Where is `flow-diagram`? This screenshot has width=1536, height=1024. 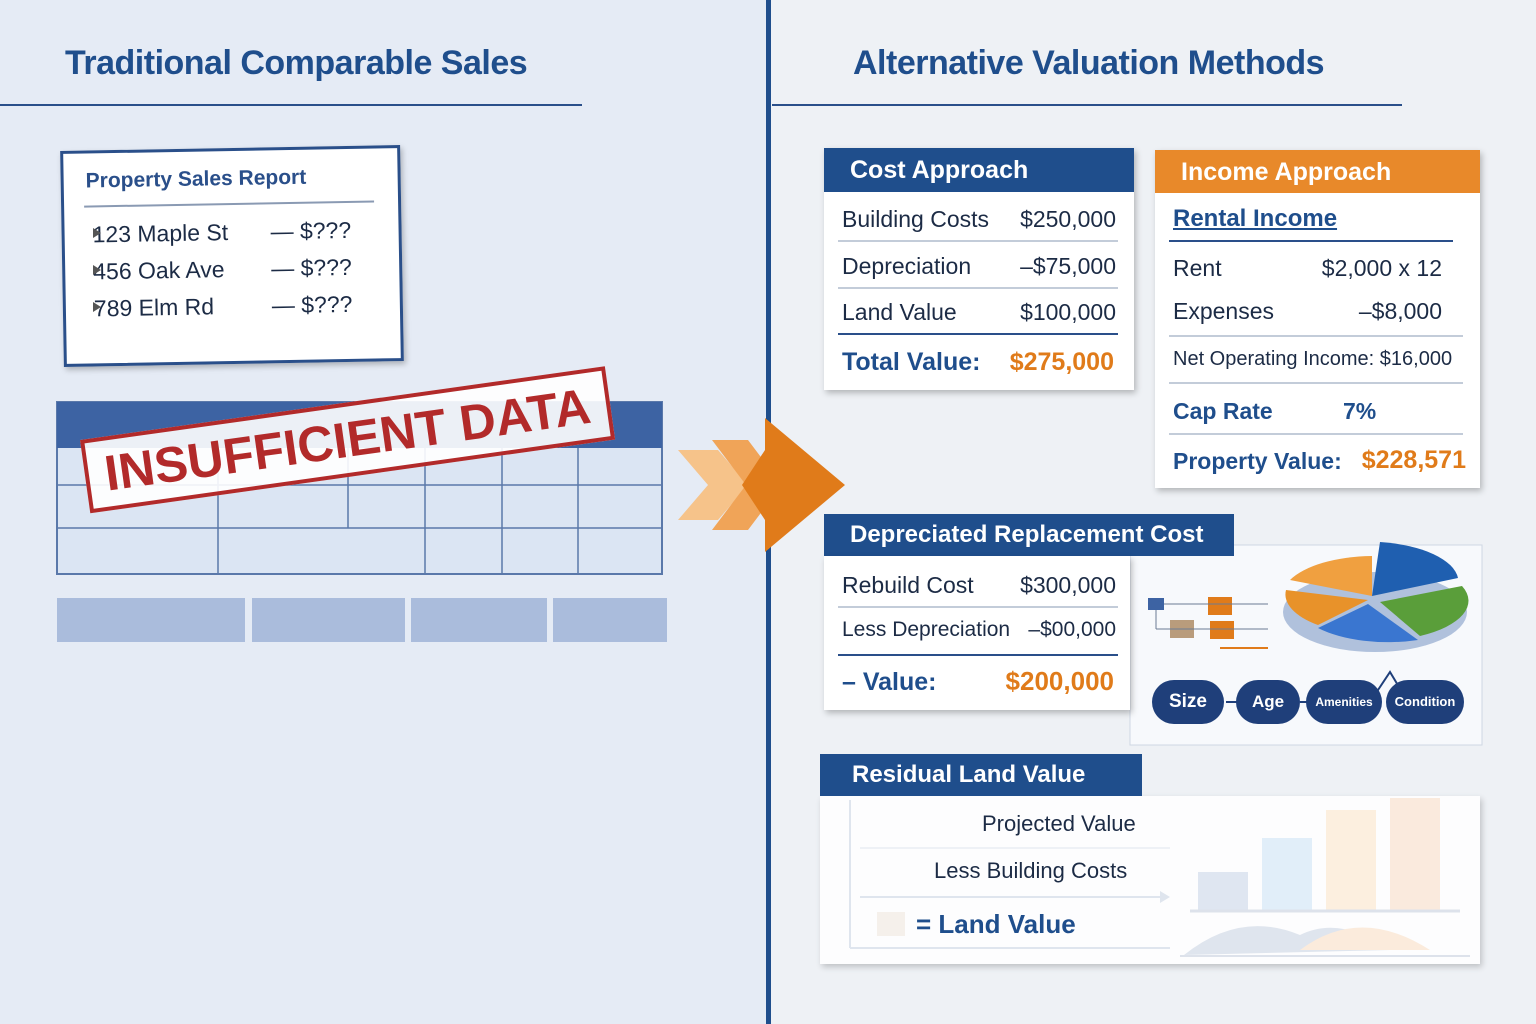 flow-diagram is located at coordinates (1208, 623).